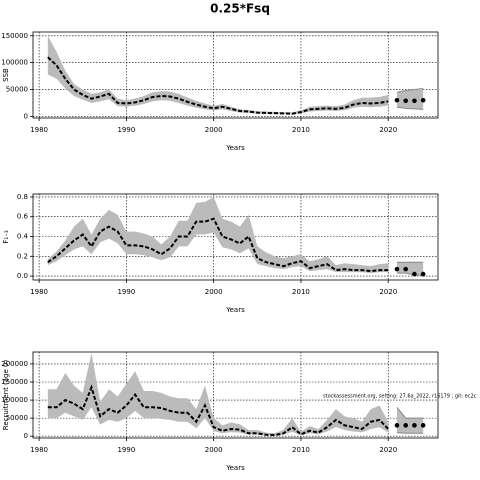  I want to click on y-axis-label: F₁₋₃, so click(6, 237).